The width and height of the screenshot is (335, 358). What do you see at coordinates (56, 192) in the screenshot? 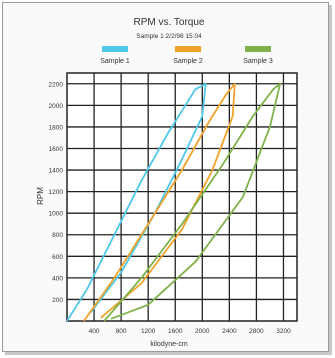
I see `y-tick-label: 1200` at bounding box center [56, 192].